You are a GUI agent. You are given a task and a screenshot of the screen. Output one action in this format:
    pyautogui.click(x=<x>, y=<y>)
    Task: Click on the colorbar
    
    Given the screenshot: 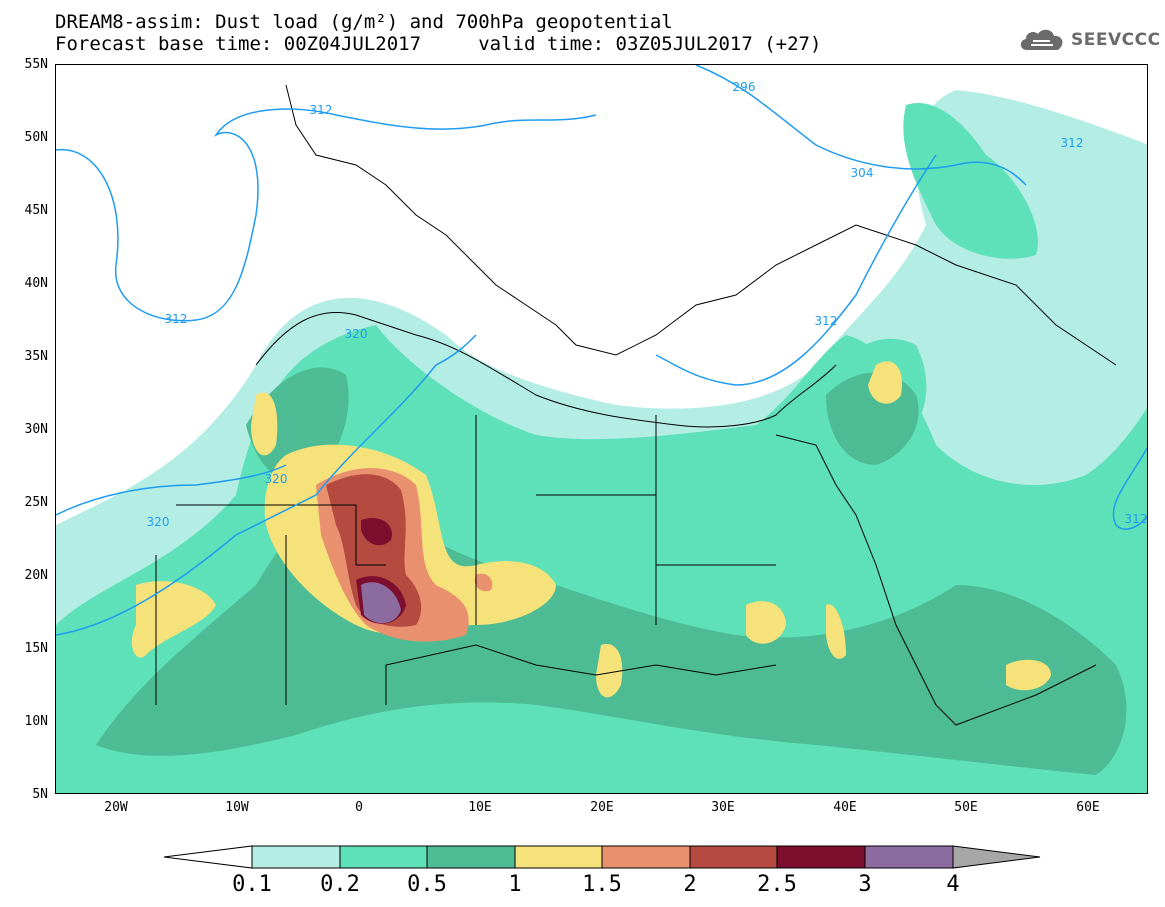 What is the action you would take?
    pyautogui.click(x=602, y=857)
    